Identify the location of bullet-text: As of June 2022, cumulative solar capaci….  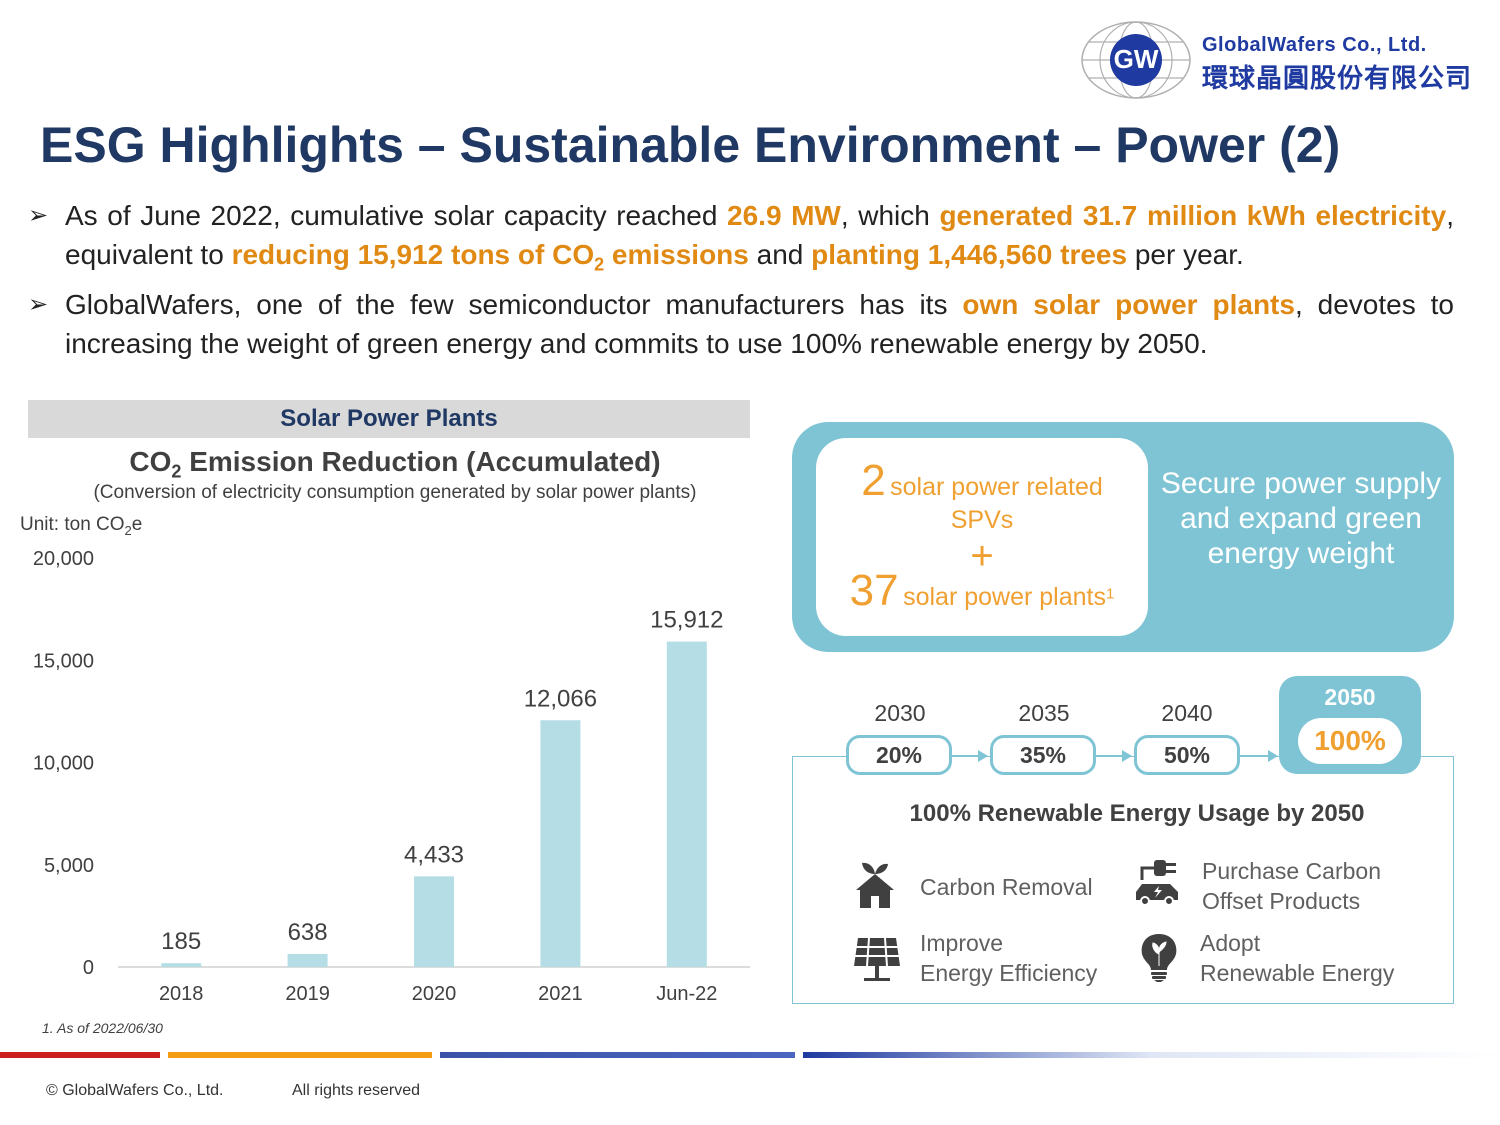
(396, 215).